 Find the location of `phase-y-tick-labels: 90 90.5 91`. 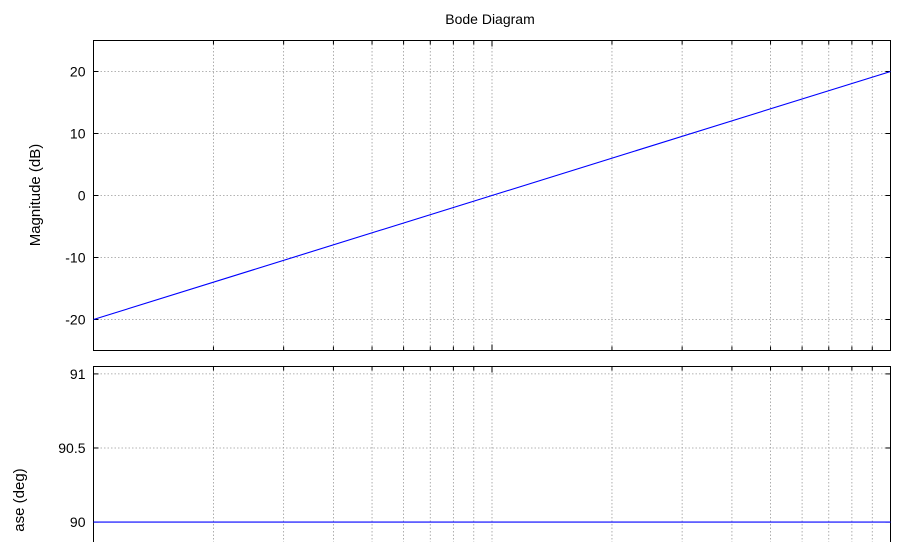

phase-y-tick-labels: 90 90.5 91 is located at coordinates (71, 448).